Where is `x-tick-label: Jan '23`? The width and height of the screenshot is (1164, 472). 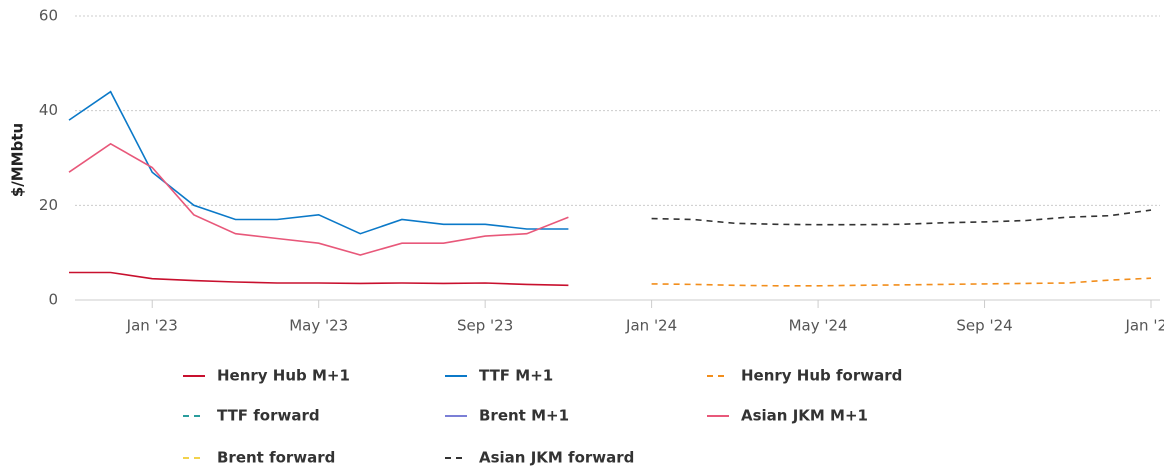 x-tick-label: Jan '23 is located at coordinates (152, 326).